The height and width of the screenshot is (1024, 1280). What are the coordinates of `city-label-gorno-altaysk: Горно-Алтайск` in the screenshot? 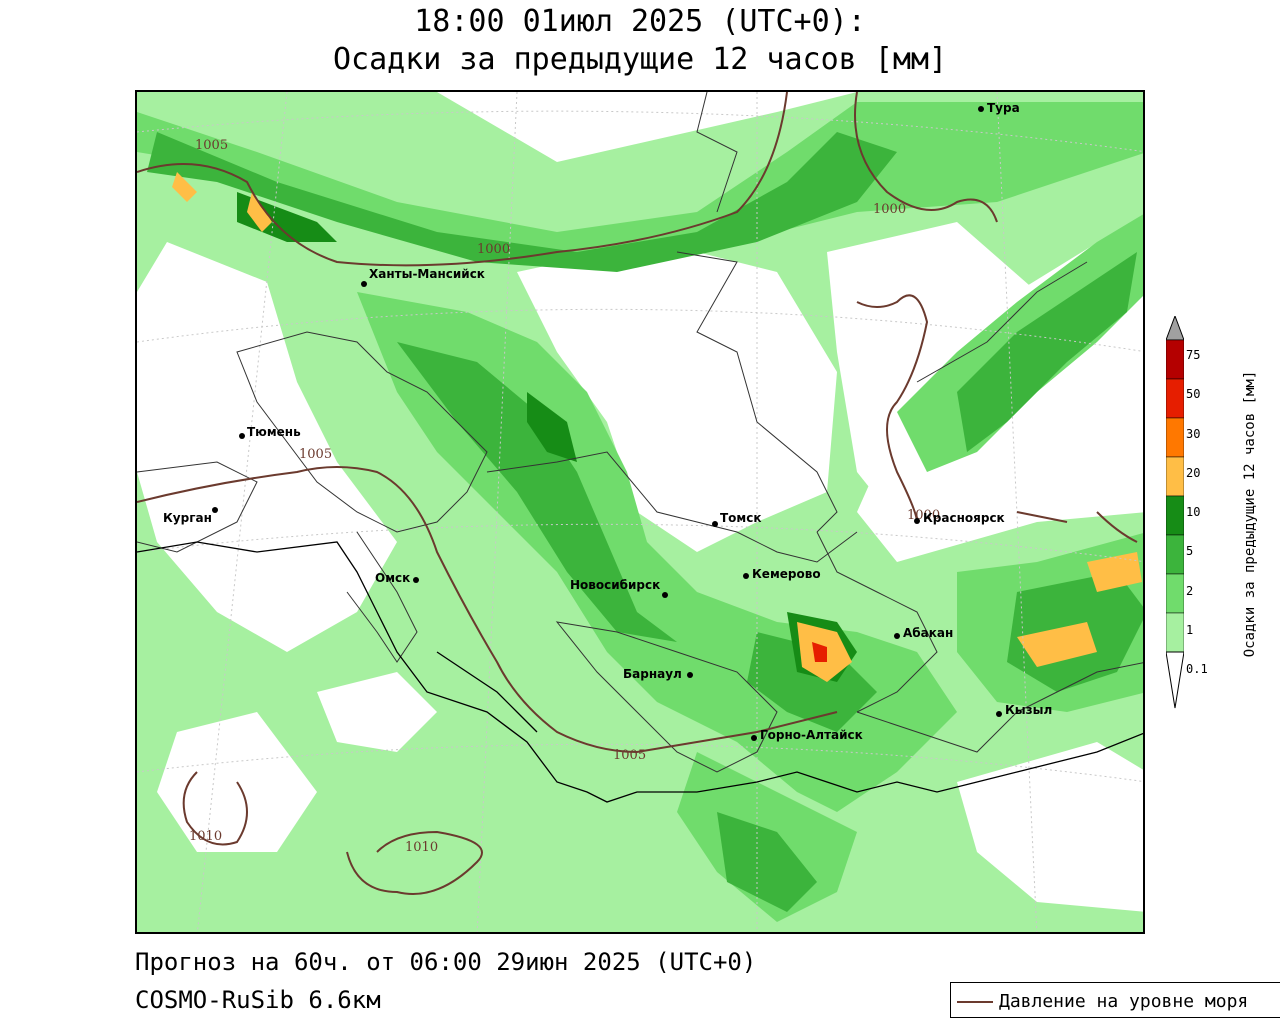 It's located at (811, 735).